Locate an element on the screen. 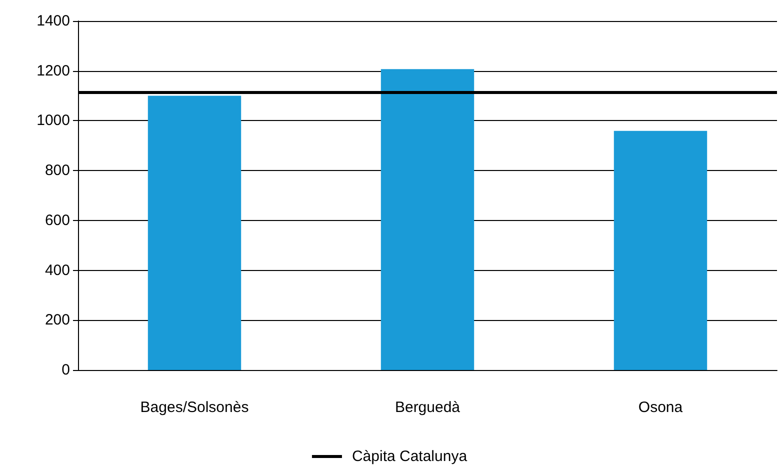 This screenshot has height=469, width=779. y-tick-label: 1000 is located at coordinates (53, 121).